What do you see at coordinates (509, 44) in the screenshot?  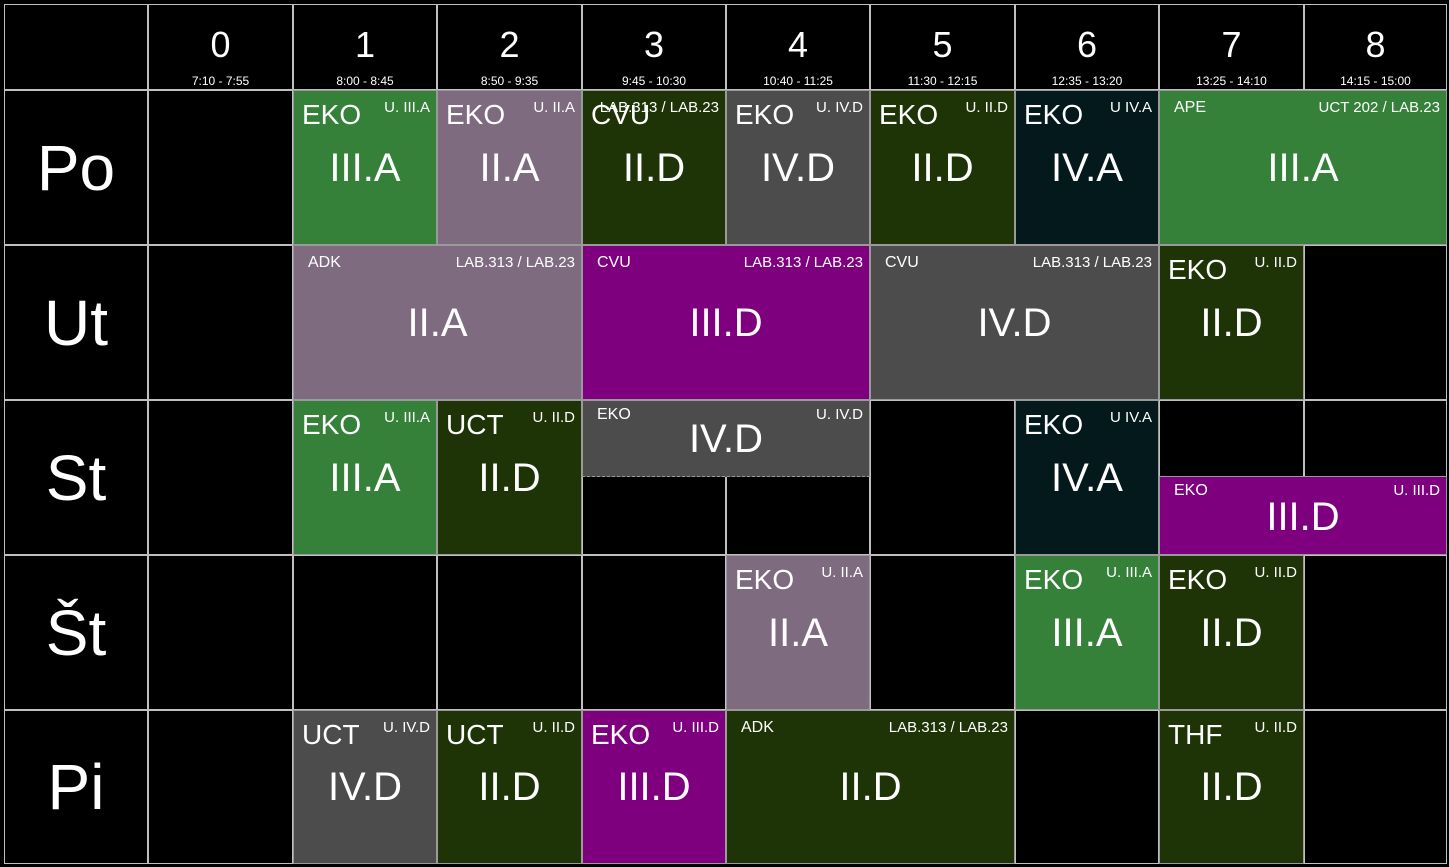 I see `period-number: 2` at bounding box center [509, 44].